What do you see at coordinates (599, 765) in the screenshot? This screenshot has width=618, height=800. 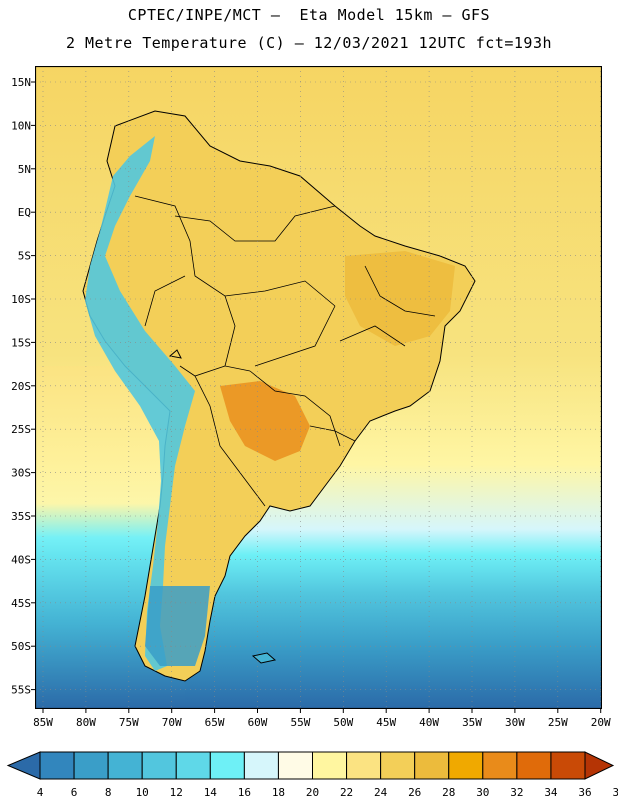 I see `colorbar-high-arrow` at bounding box center [599, 765].